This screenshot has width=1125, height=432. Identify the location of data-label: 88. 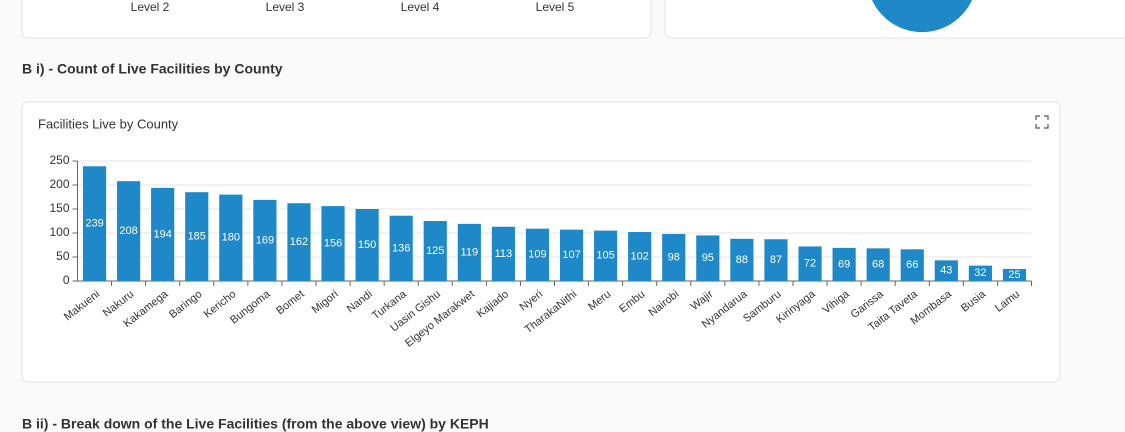
(742, 260).